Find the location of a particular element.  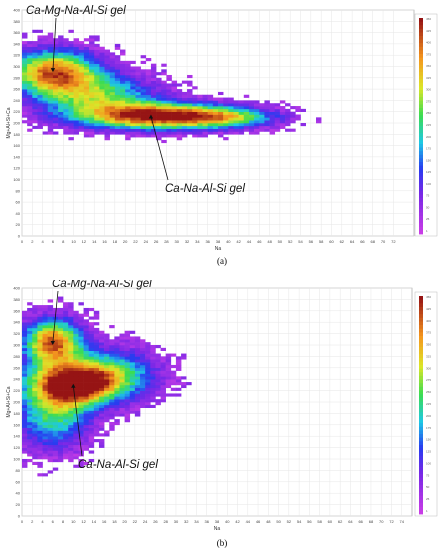

x-tick-label: 40 is located at coordinates (227, 521).